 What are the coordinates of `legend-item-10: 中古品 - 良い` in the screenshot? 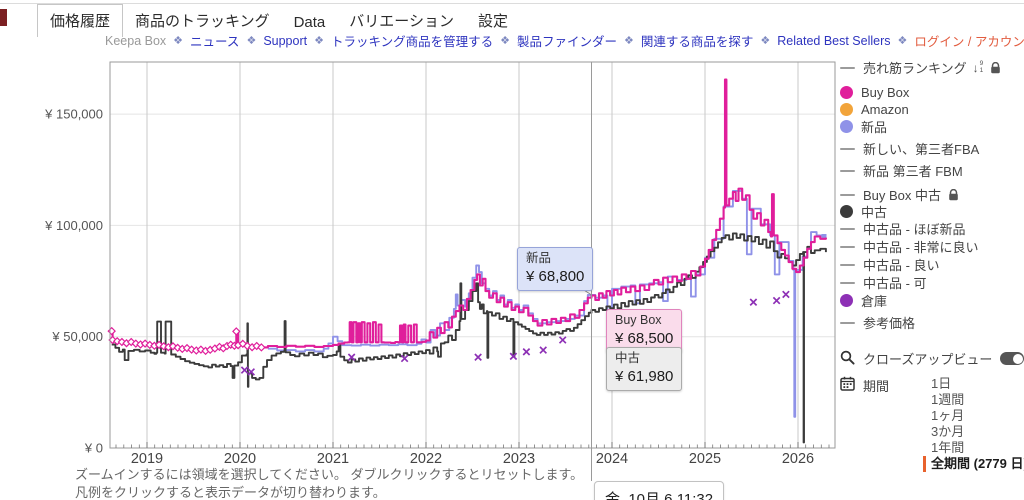 It's located at (932, 265).